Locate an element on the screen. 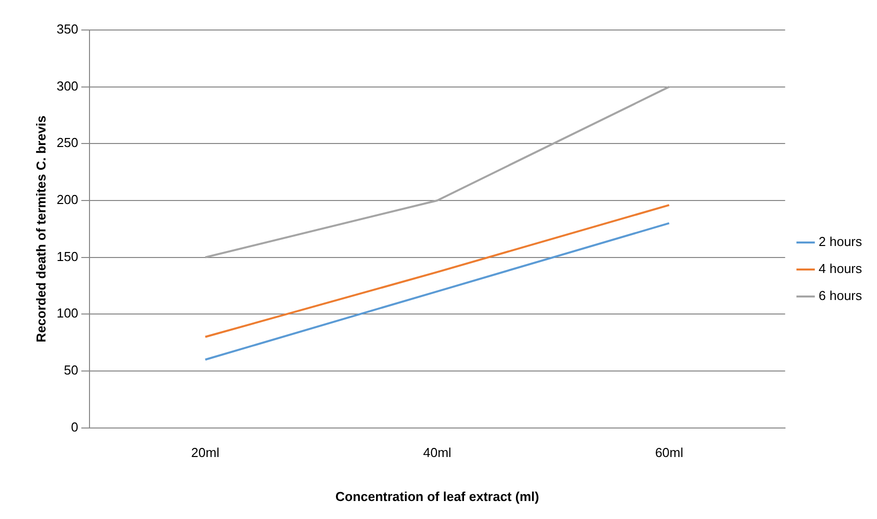 The width and height of the screenshot is (877, 519). y-tick-label: 150 is located at coordinates (67, 256).